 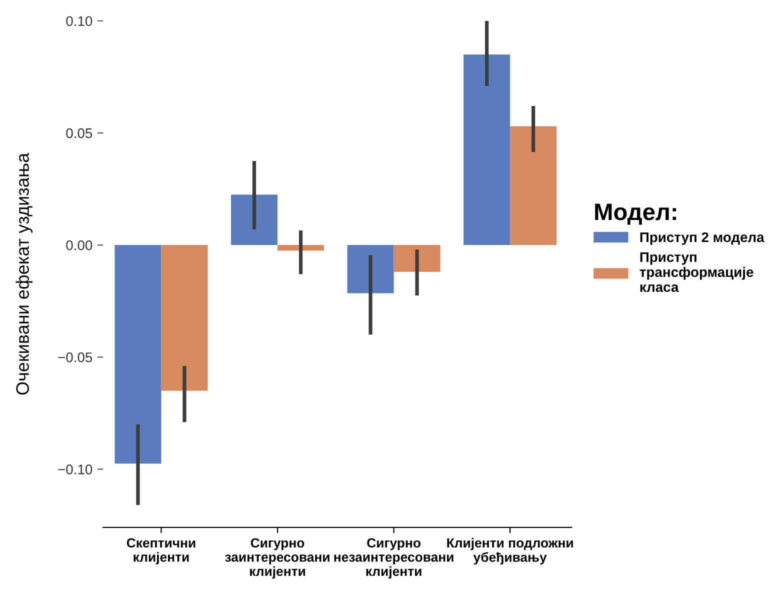 I want to click on legend-label: Приступ 2 модела, so click(x=702, y=238).